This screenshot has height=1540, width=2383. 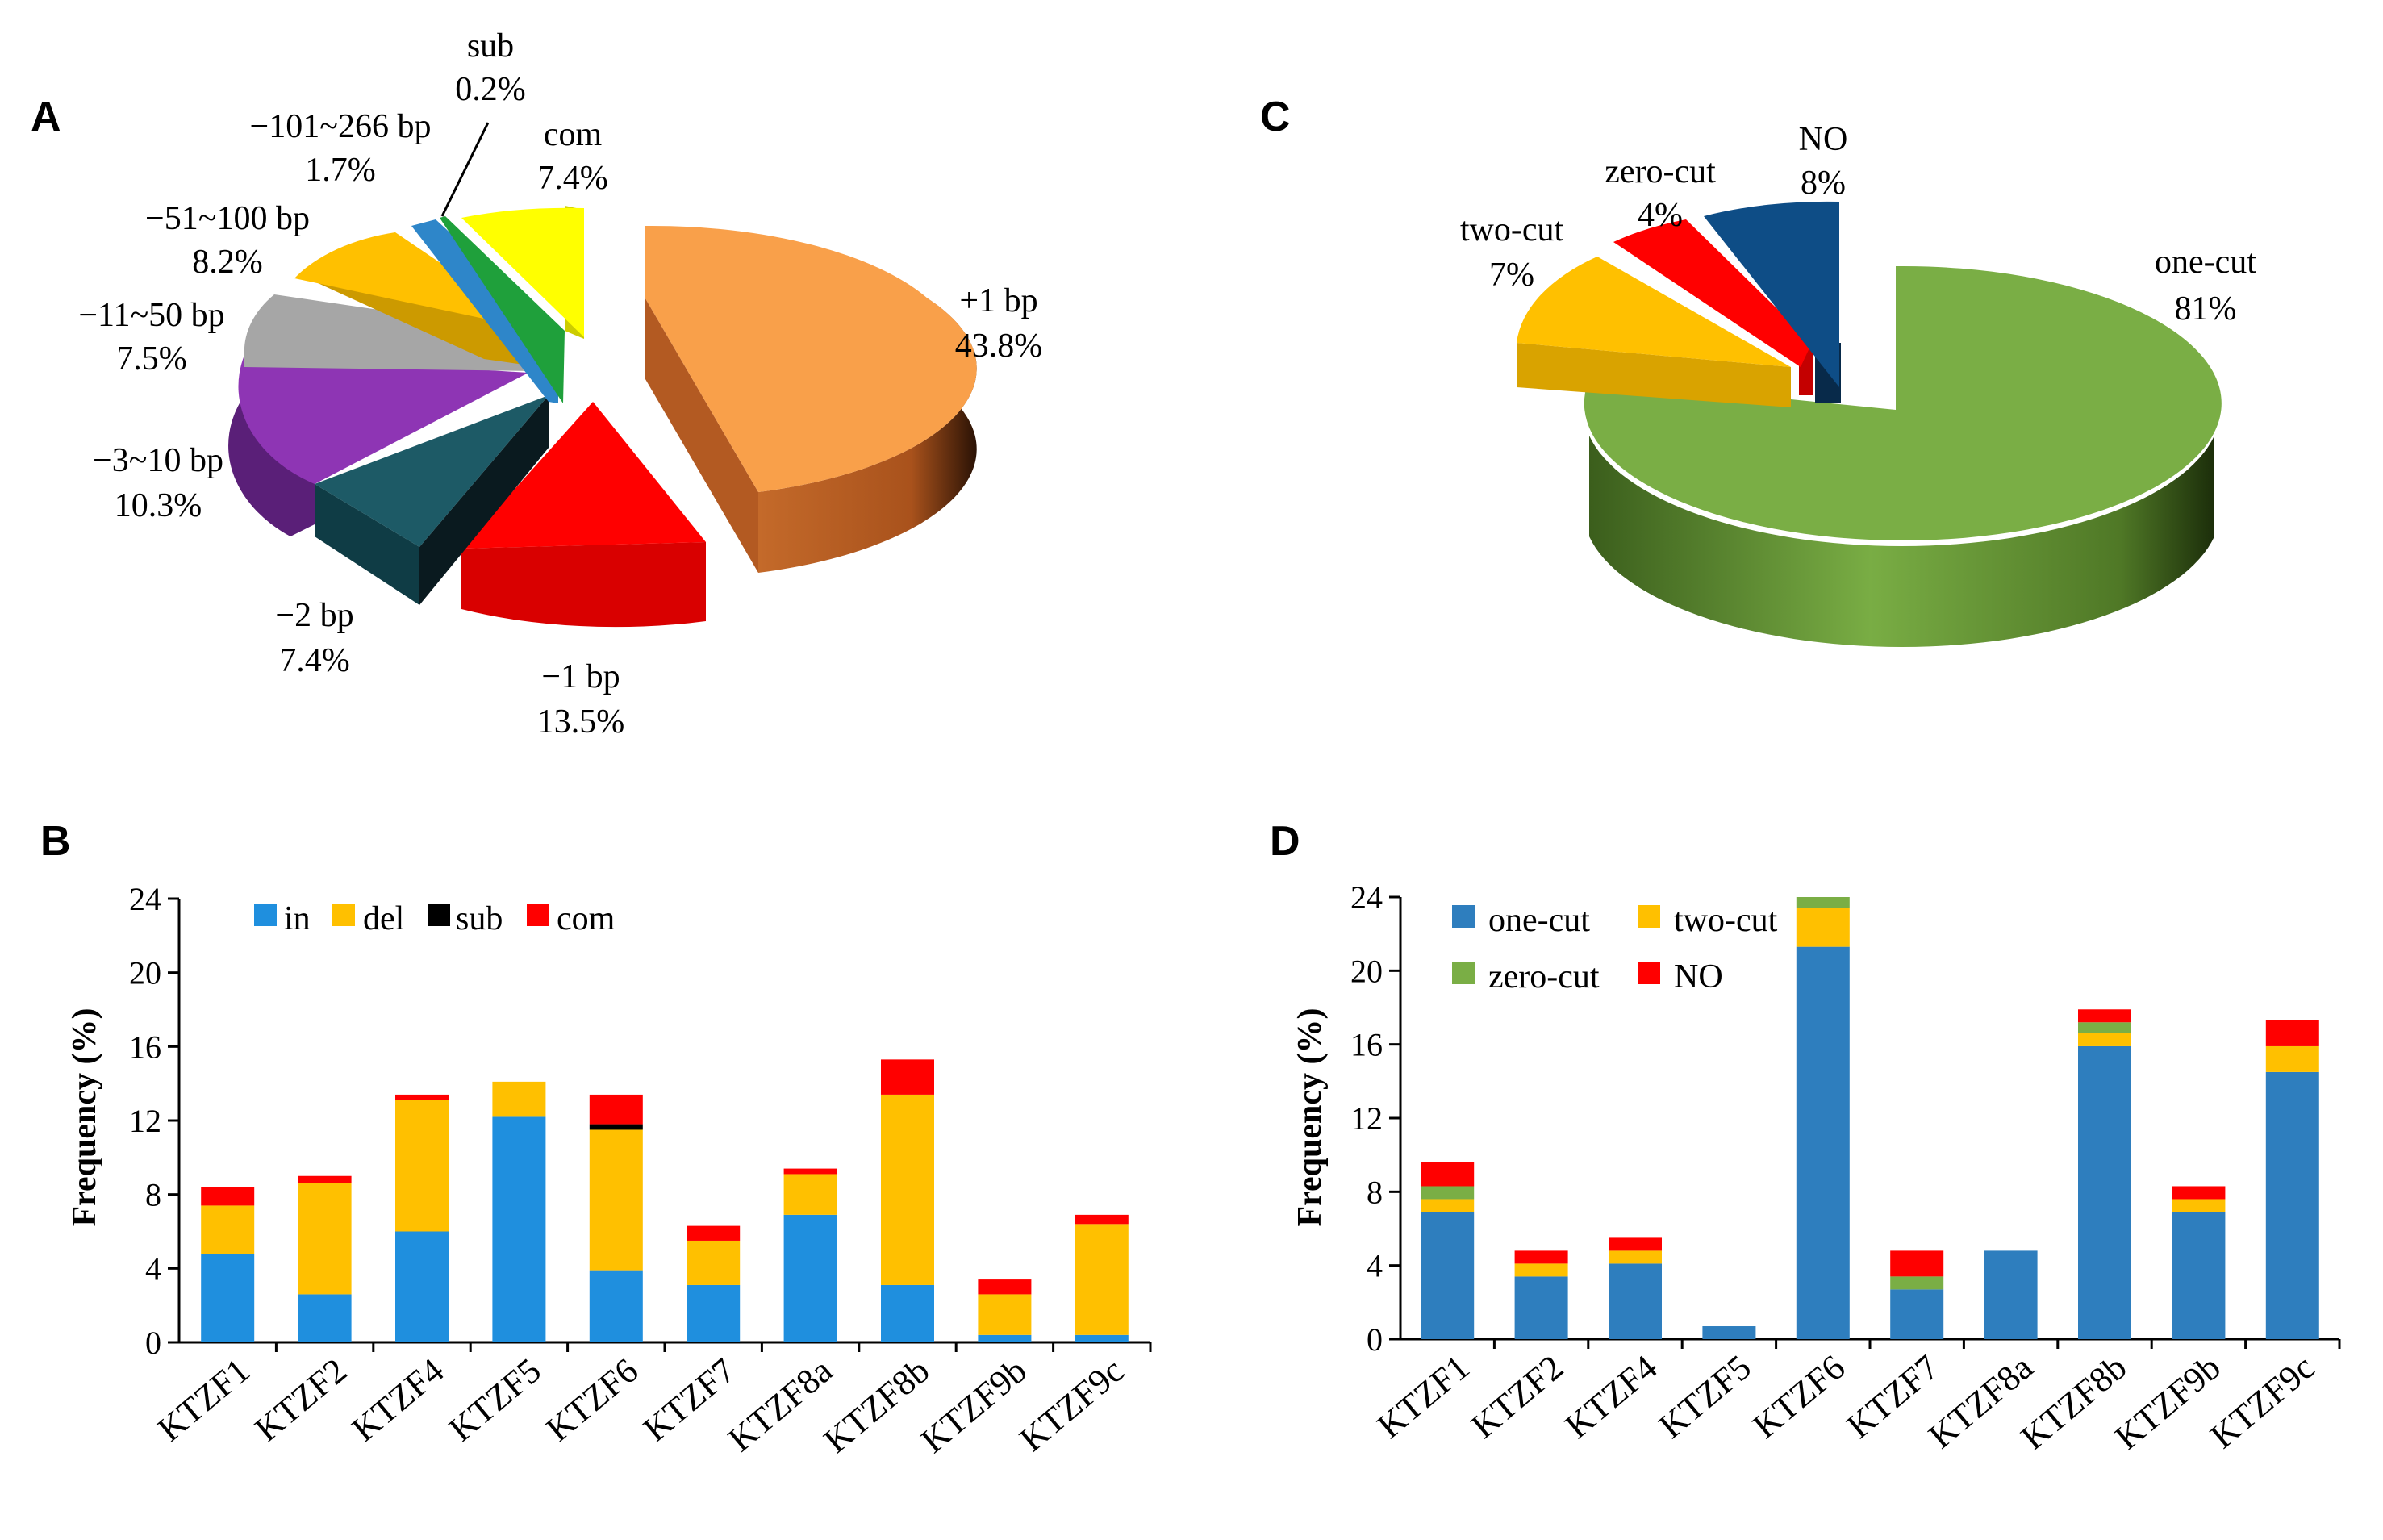 What do you see at coordinates (46, 117) in the screenshot?
I see `panel-label-a: A` at bounding box center [46, 117].